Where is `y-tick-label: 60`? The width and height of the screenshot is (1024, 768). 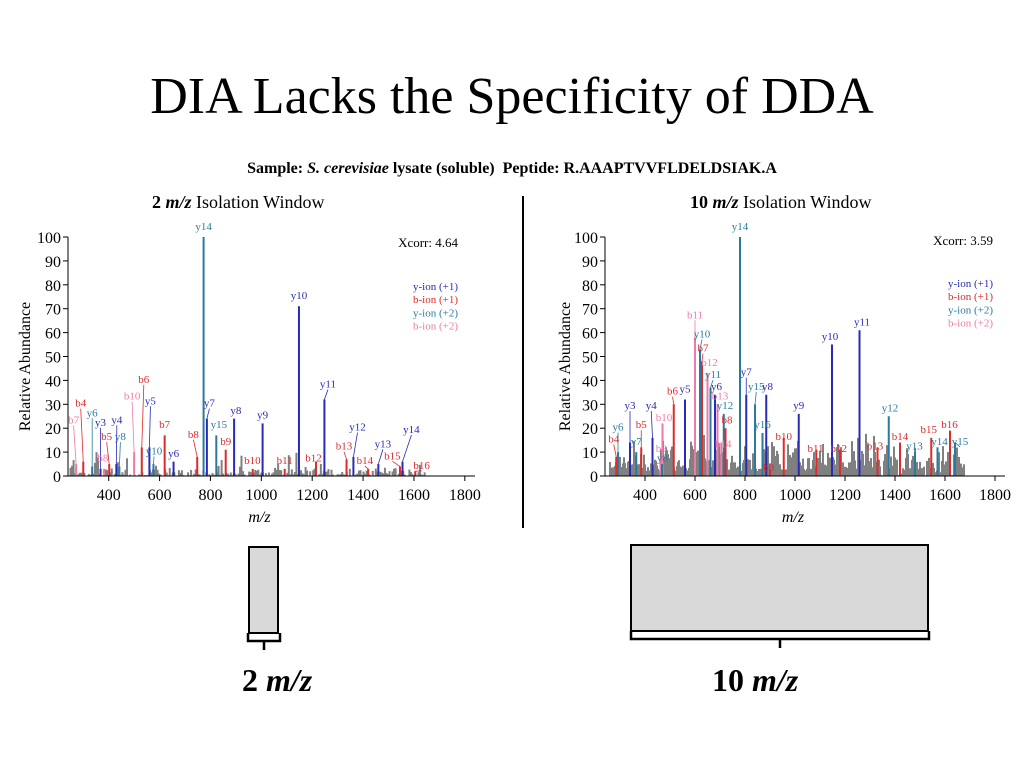
y-tick-label: 60 is located at coordinates (590, 334).